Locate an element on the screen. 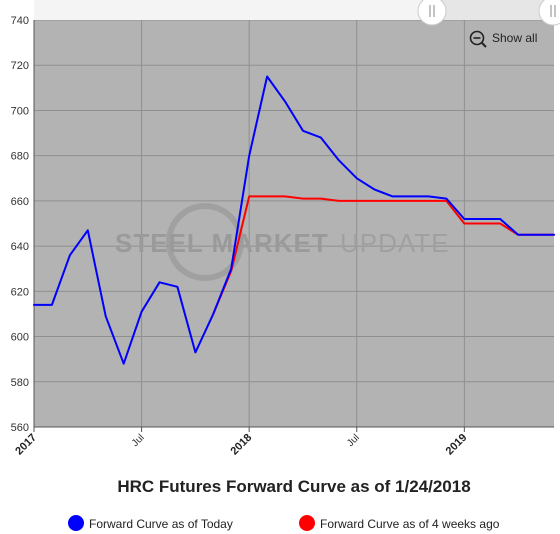 This screenshot has width=560, height=534. show-all-button: Show all is located at coordinates (503, 39).